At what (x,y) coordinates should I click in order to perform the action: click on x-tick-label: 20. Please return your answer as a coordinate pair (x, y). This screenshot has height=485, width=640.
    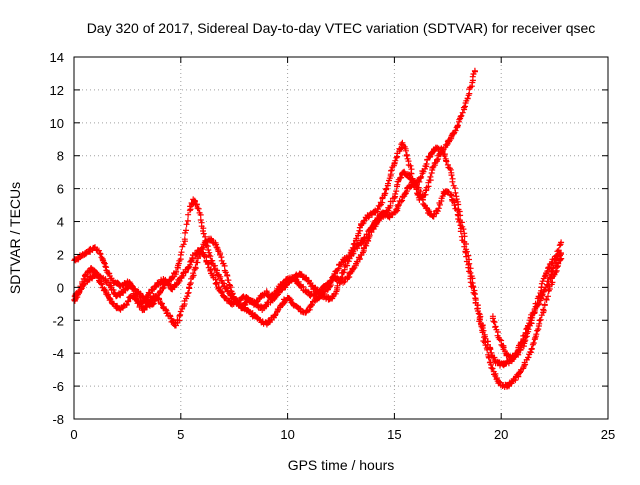
    Looking at the image, I should click on (501, 434).